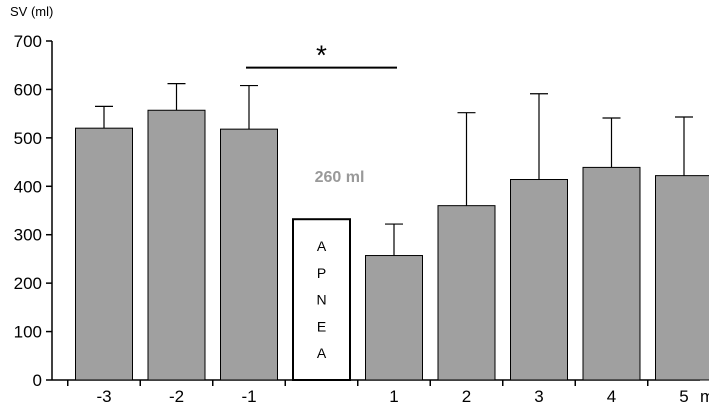  What do you see at coordinates (28, 186) in the screenshot?
I see `y-tick-label: 400` at bounding box center [28, 186].